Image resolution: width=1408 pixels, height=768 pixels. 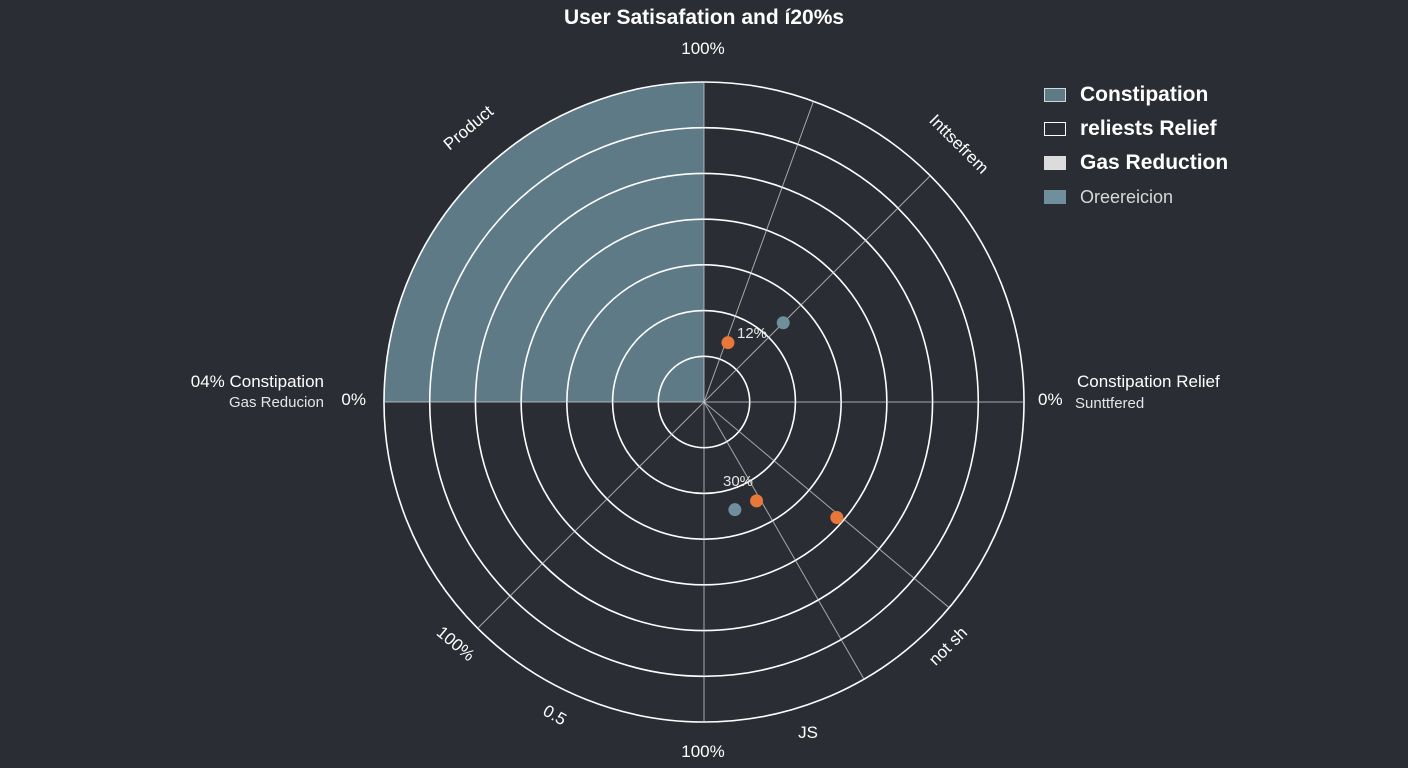 What do you see at coordinates (1127, 196) in the screenshot?
I see `legend-label: Oreereicion` at bounding box center [1127, 196].